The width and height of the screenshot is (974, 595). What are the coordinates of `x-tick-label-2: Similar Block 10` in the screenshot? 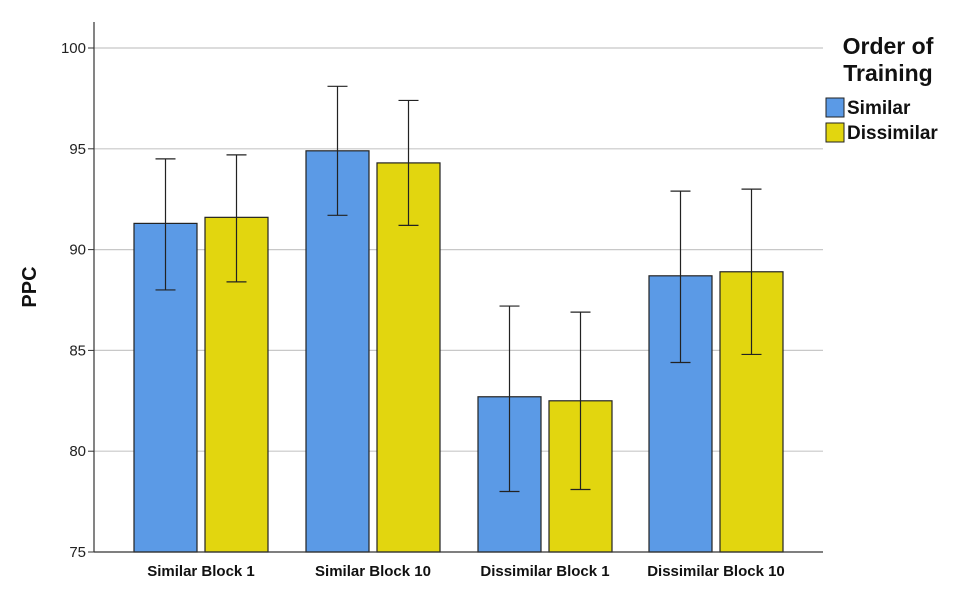 It's located at (373, 571).